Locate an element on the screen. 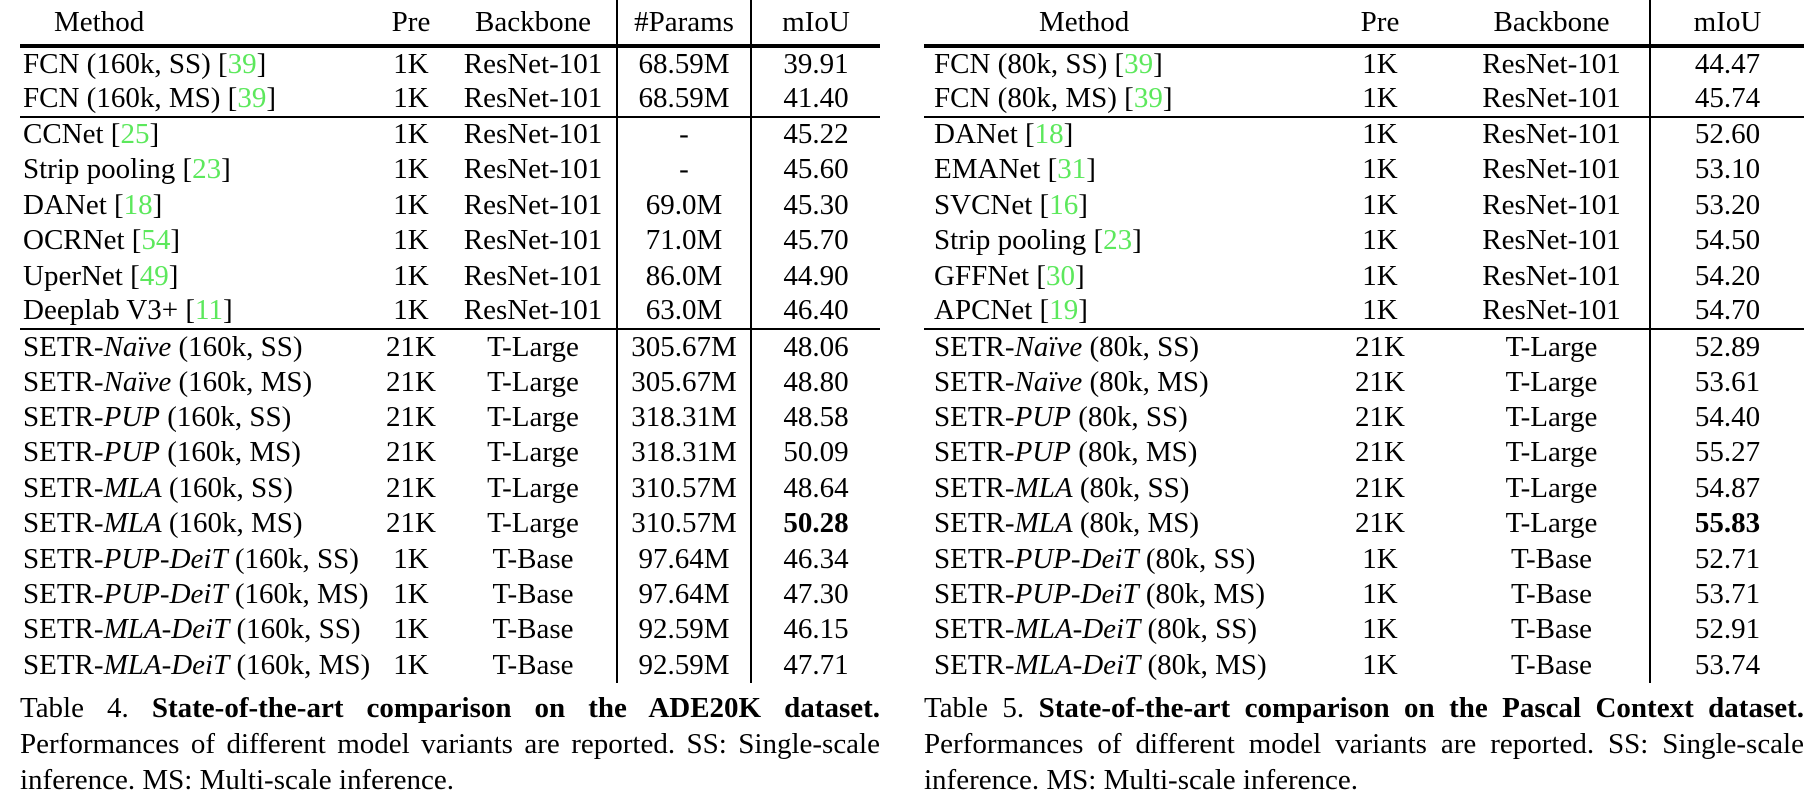 Image resolution: width=1804 pixels, height=812 pixels. column-header-params: #Params is located at coordinates (683, 23).